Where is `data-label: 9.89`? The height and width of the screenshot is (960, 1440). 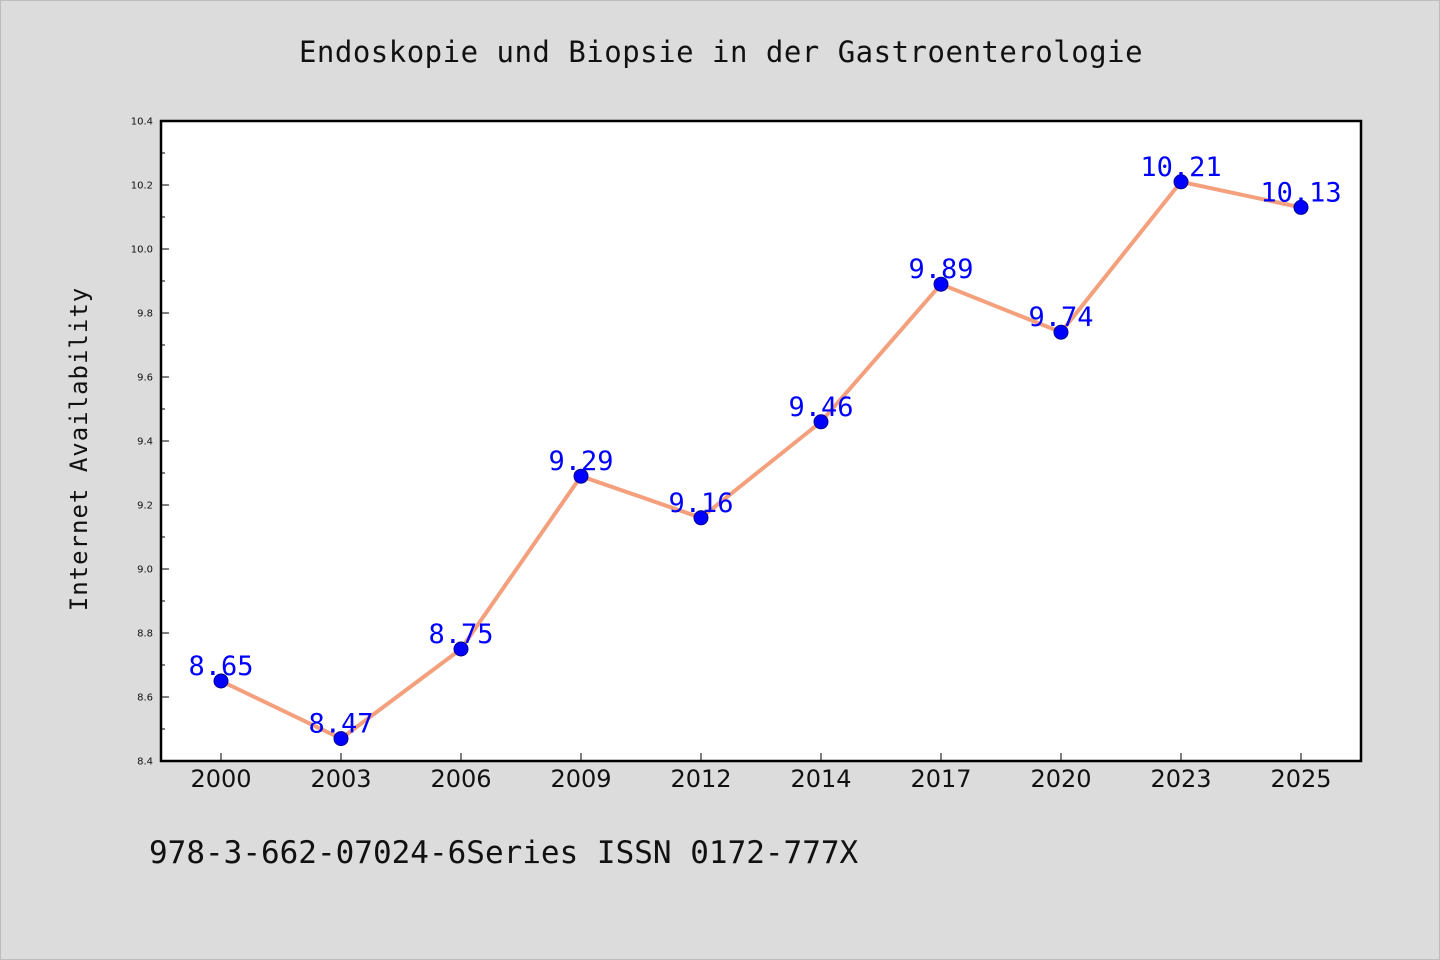
data-label: 9.89 is located at coordinates (940, 269).